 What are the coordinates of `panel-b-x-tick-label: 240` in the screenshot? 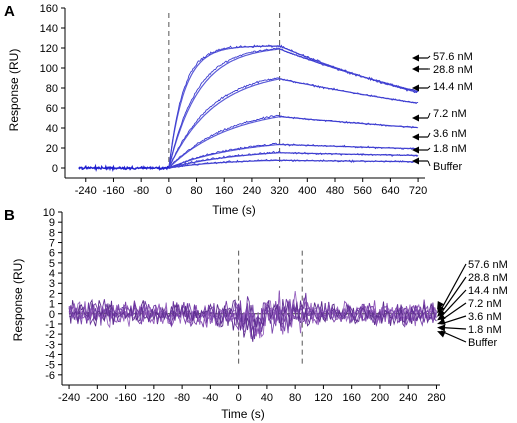 It's located at (408, 398).